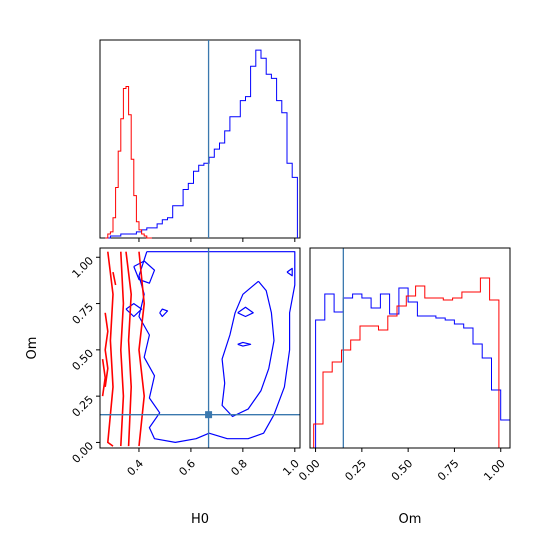 The width and height of the screenshot is (550, 550). What do you see at coordinates (83, 267) in the screenshot?
I see `contour-ytick-label-4: 1.00` at bounding box center [83, 267].